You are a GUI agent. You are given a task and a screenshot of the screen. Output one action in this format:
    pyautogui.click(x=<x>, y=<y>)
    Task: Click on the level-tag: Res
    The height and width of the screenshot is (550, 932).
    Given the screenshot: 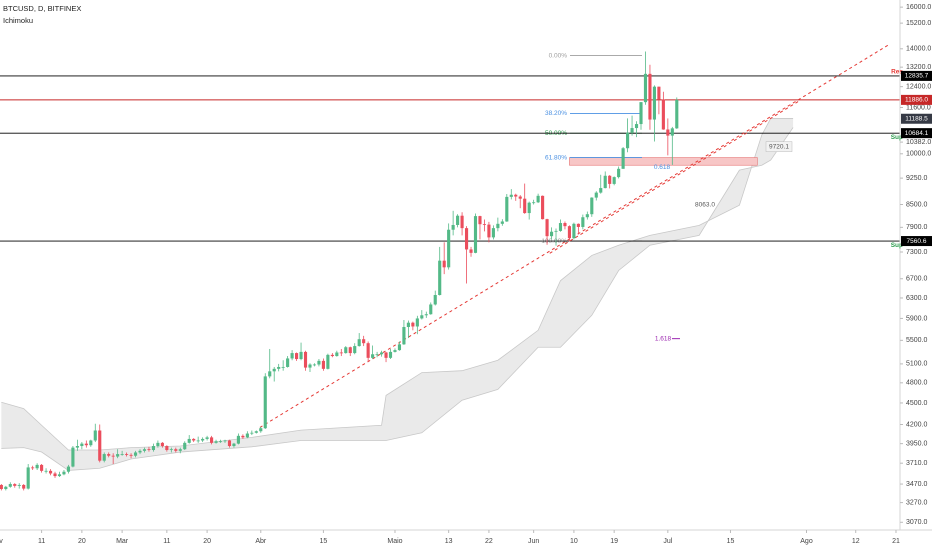 What is the action you would take?
    pyautogui.click(x=897, y=72)
    